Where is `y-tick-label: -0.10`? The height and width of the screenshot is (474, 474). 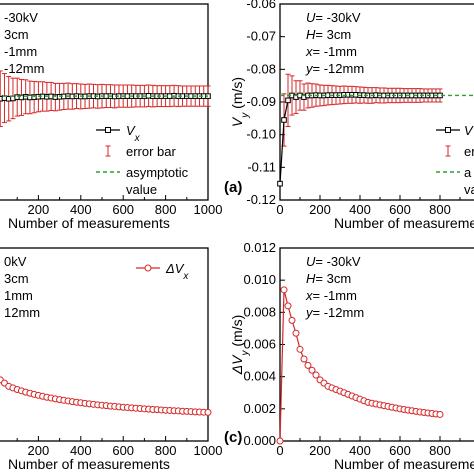
y-tick-label: -0.10 is located at coordinates (261, 134).